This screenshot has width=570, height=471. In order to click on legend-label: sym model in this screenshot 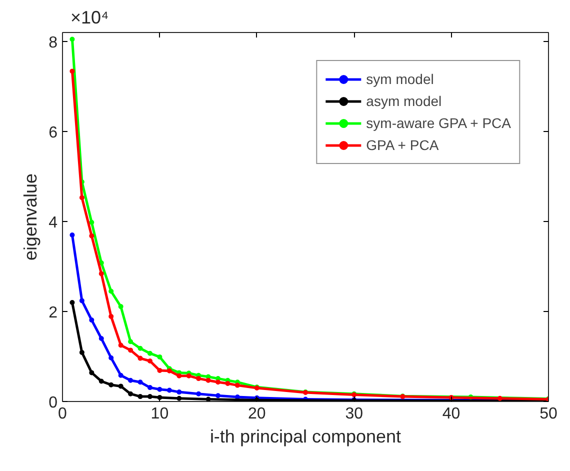, I will do `click(400, 79)`.